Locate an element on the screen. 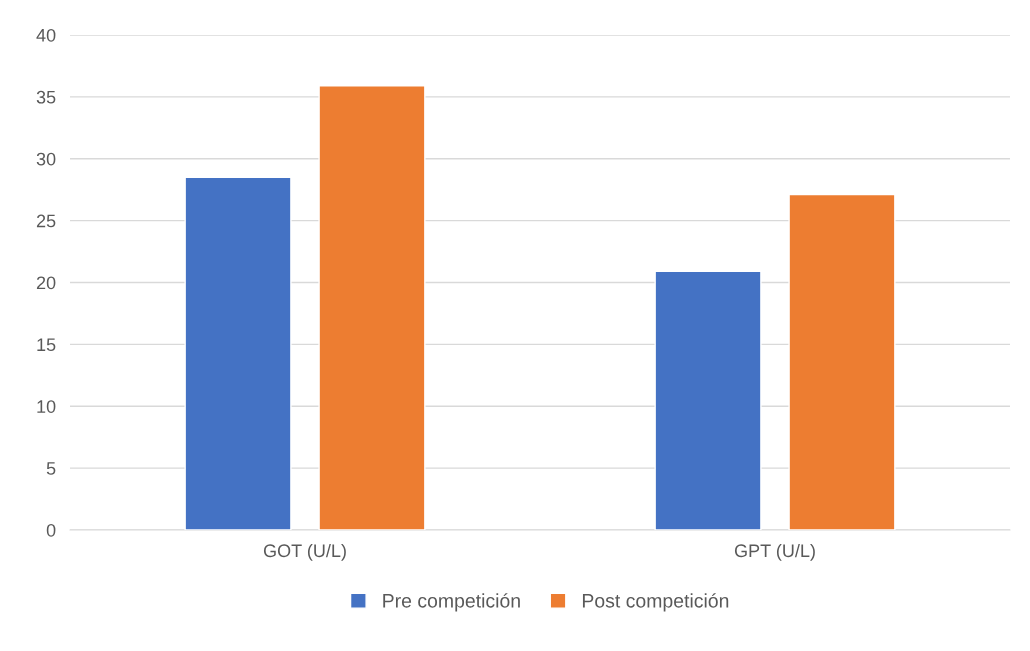 Image resolution: width=1030 pixels, height=651 pixels. y-tick-label: 20 is located at coordinates (46, 283).